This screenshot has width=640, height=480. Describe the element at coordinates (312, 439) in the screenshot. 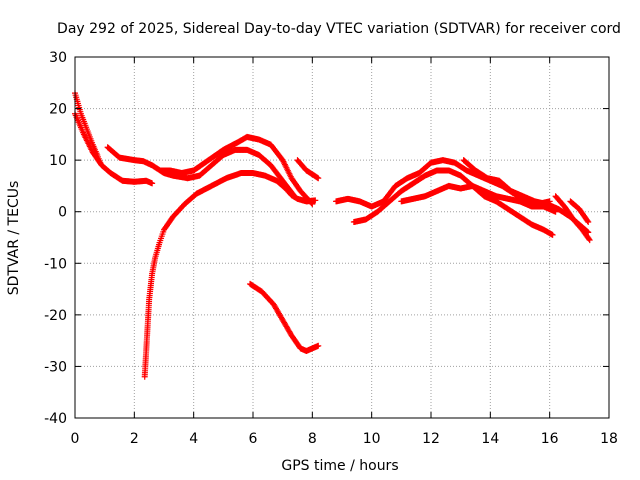

I see `x-tick-label: 8` at that location.